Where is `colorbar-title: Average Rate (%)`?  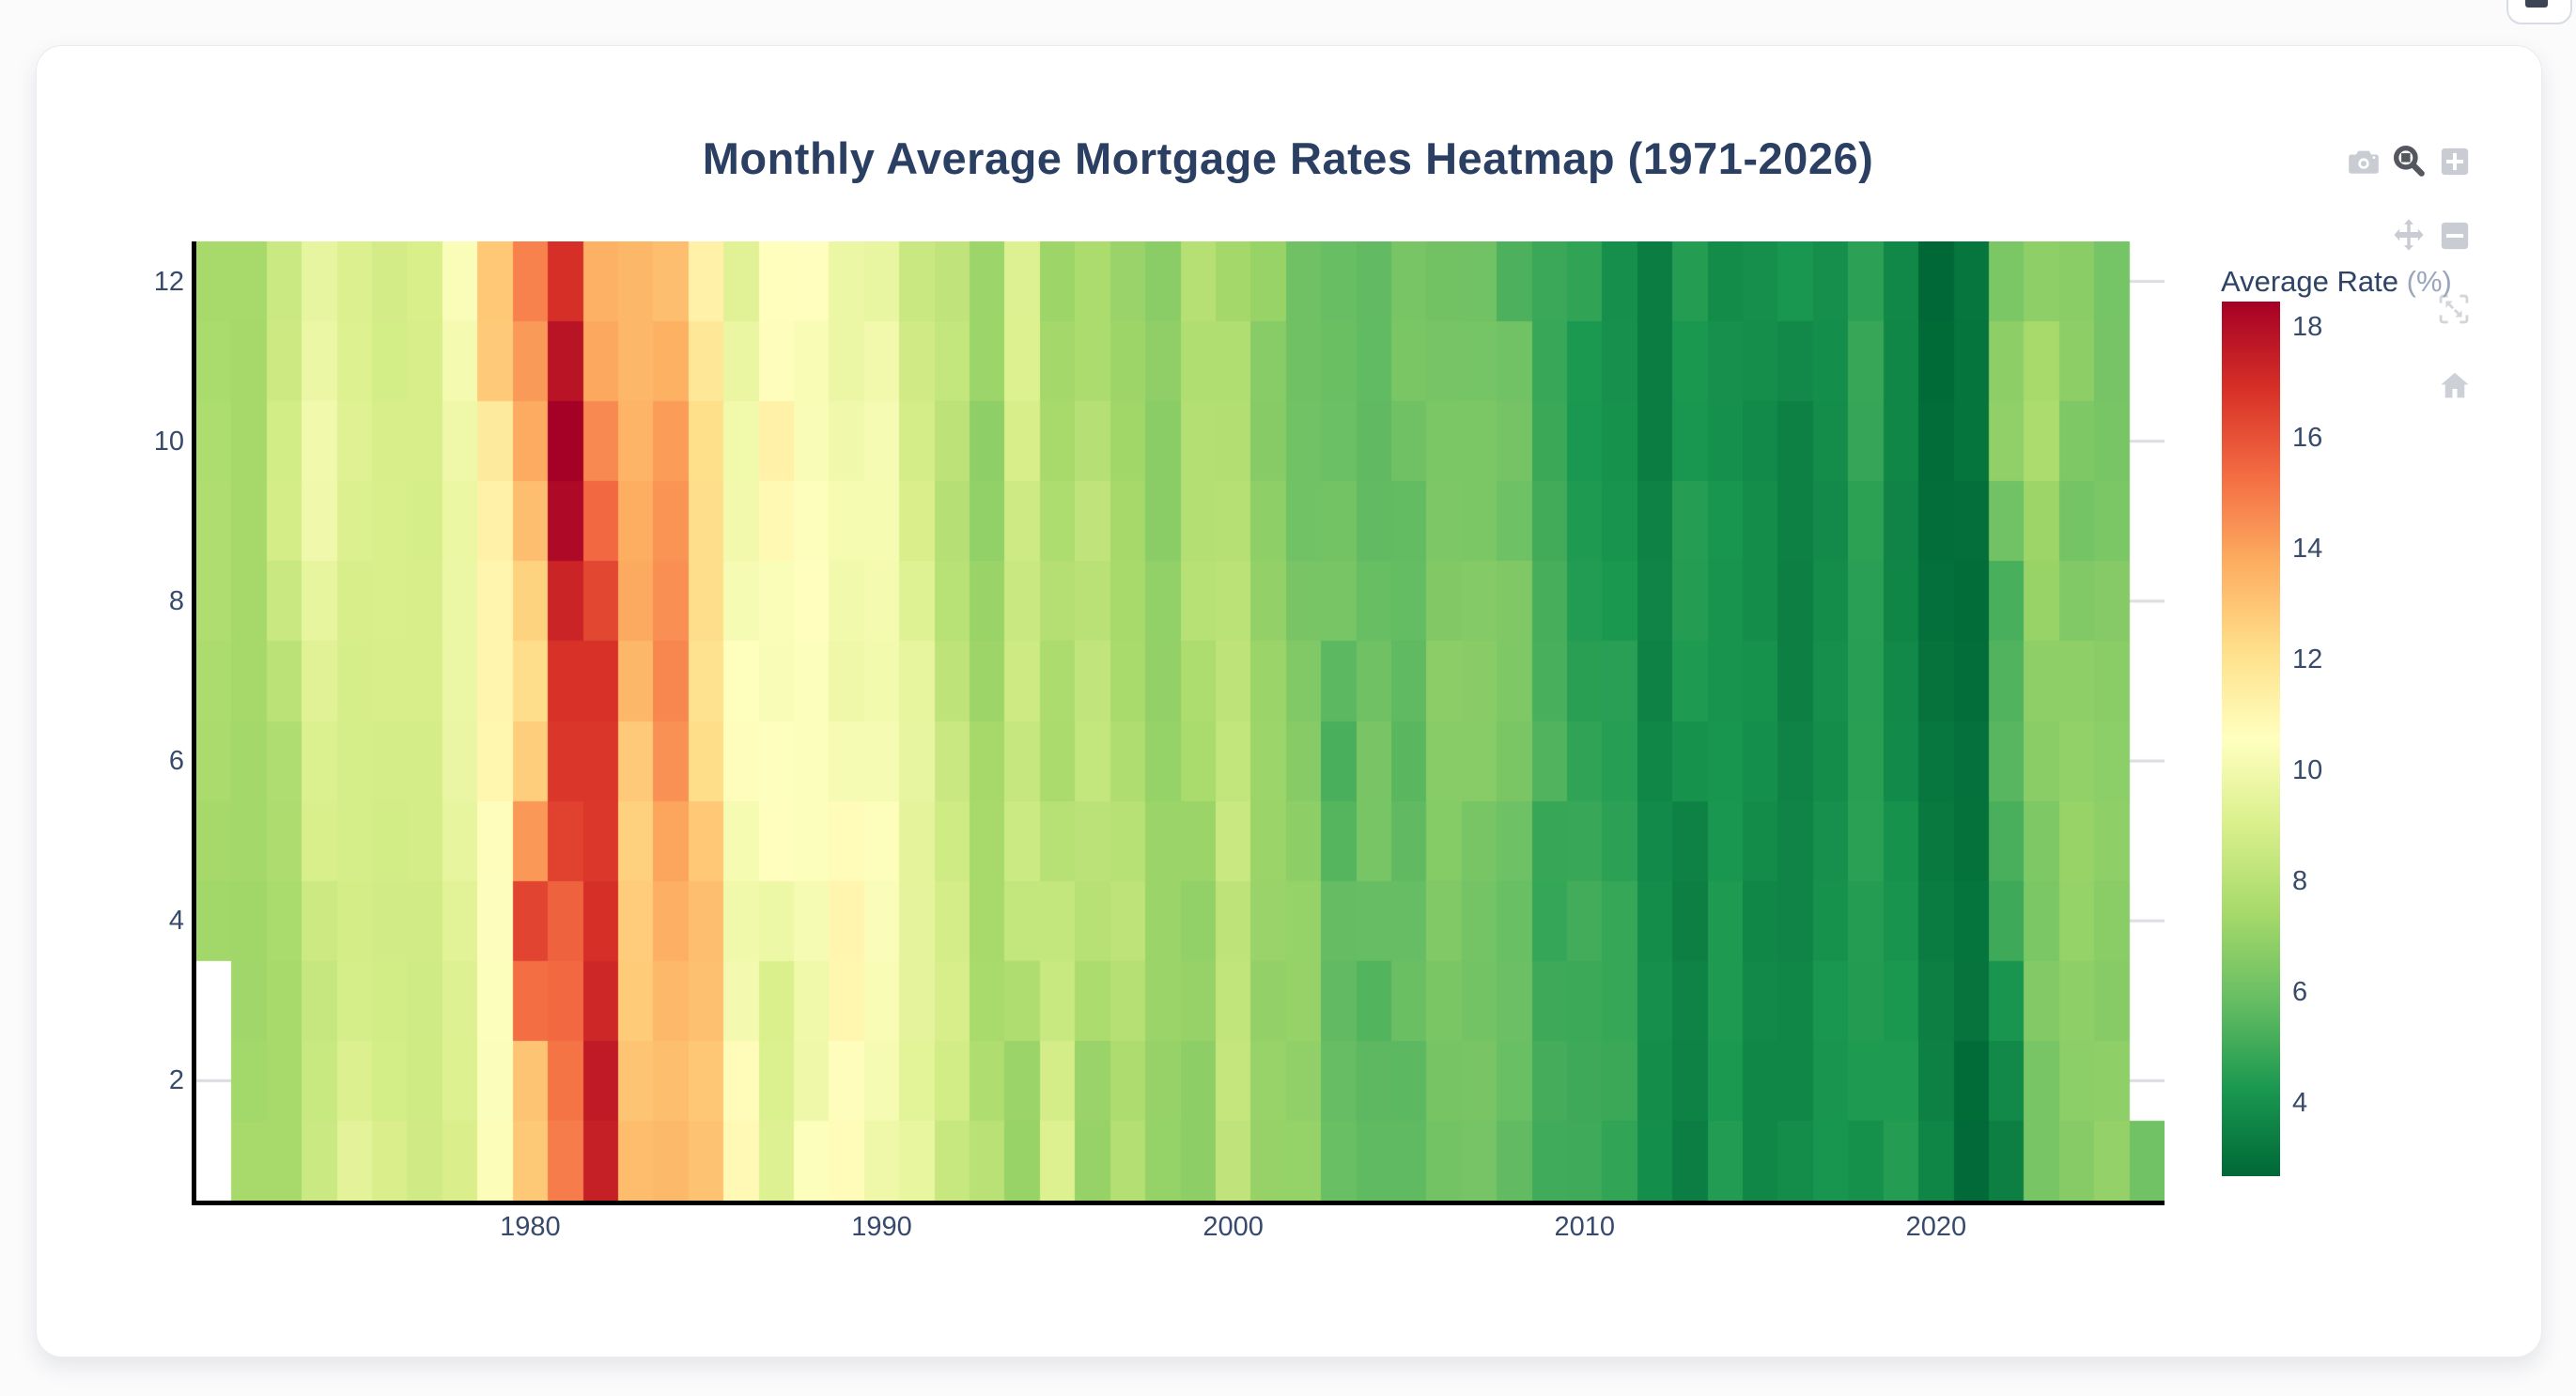 colorbar-title: Average Rate (%) is located at coordinates (2336, 282).